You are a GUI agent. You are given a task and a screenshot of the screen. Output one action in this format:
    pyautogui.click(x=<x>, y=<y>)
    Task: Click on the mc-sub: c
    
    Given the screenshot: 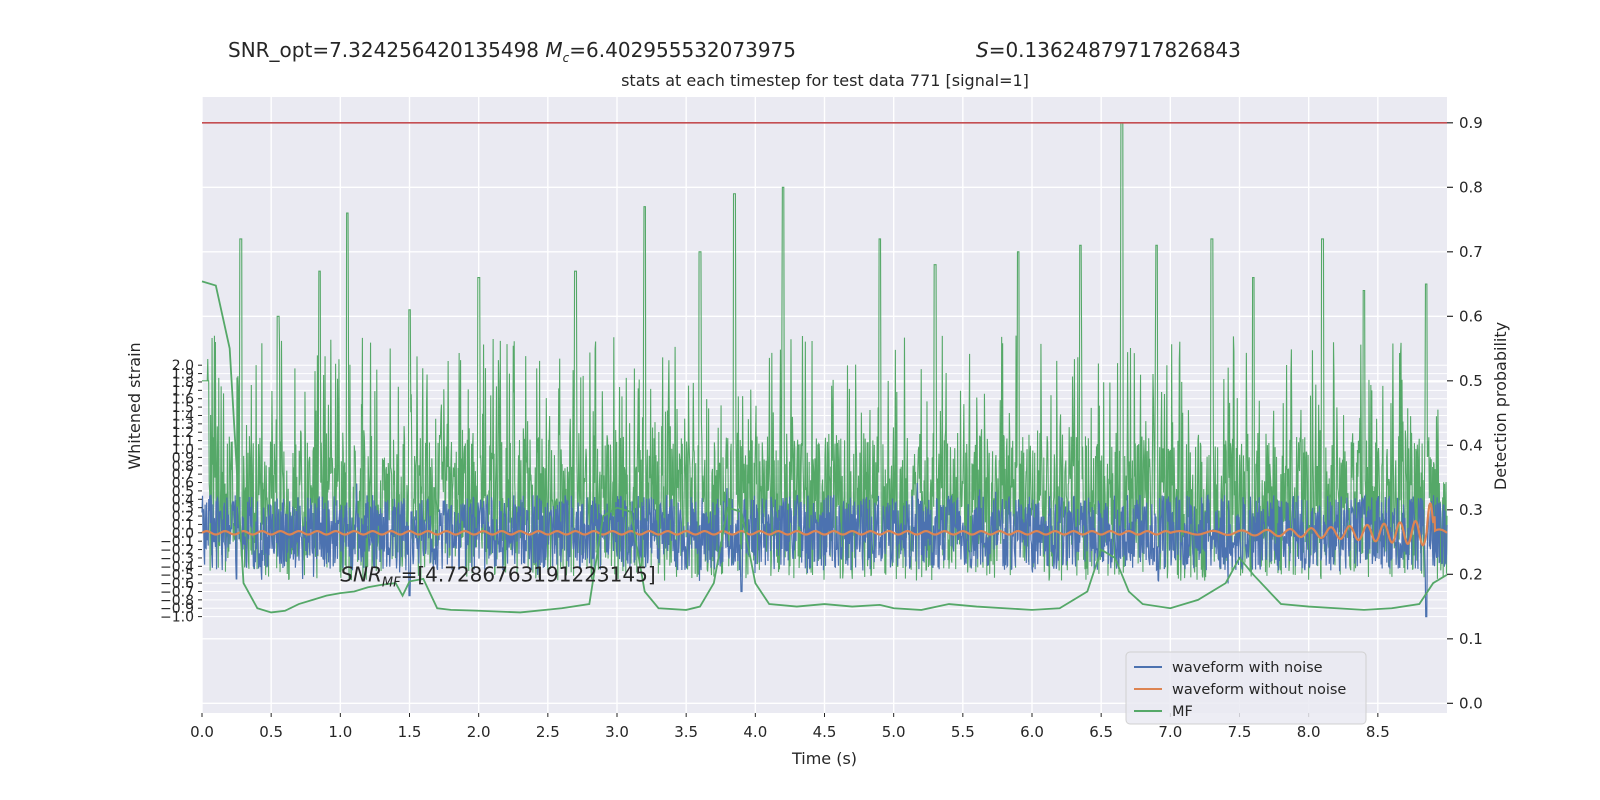 What is the action you would take?
    pyautogui.click(x=566, y=58)
    